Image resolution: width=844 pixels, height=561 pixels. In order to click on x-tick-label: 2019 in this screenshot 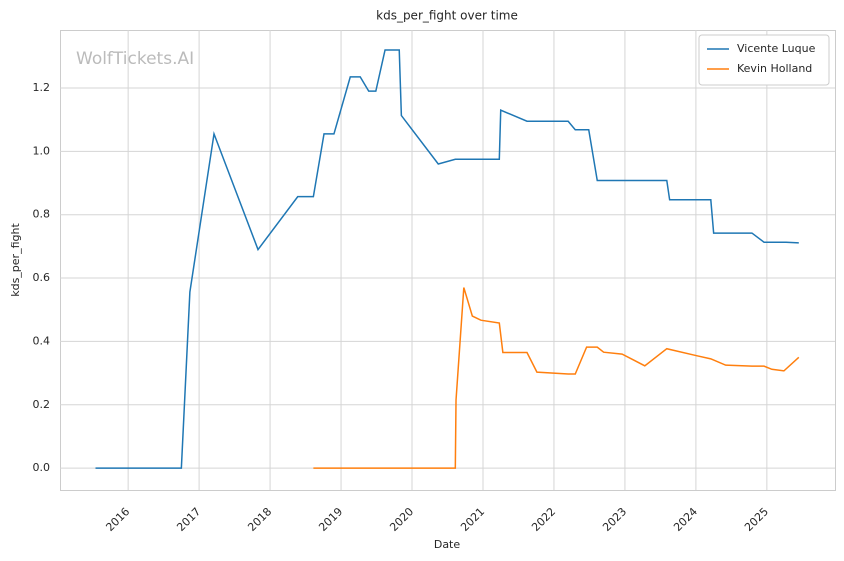, I will do `click(330, 519)`.